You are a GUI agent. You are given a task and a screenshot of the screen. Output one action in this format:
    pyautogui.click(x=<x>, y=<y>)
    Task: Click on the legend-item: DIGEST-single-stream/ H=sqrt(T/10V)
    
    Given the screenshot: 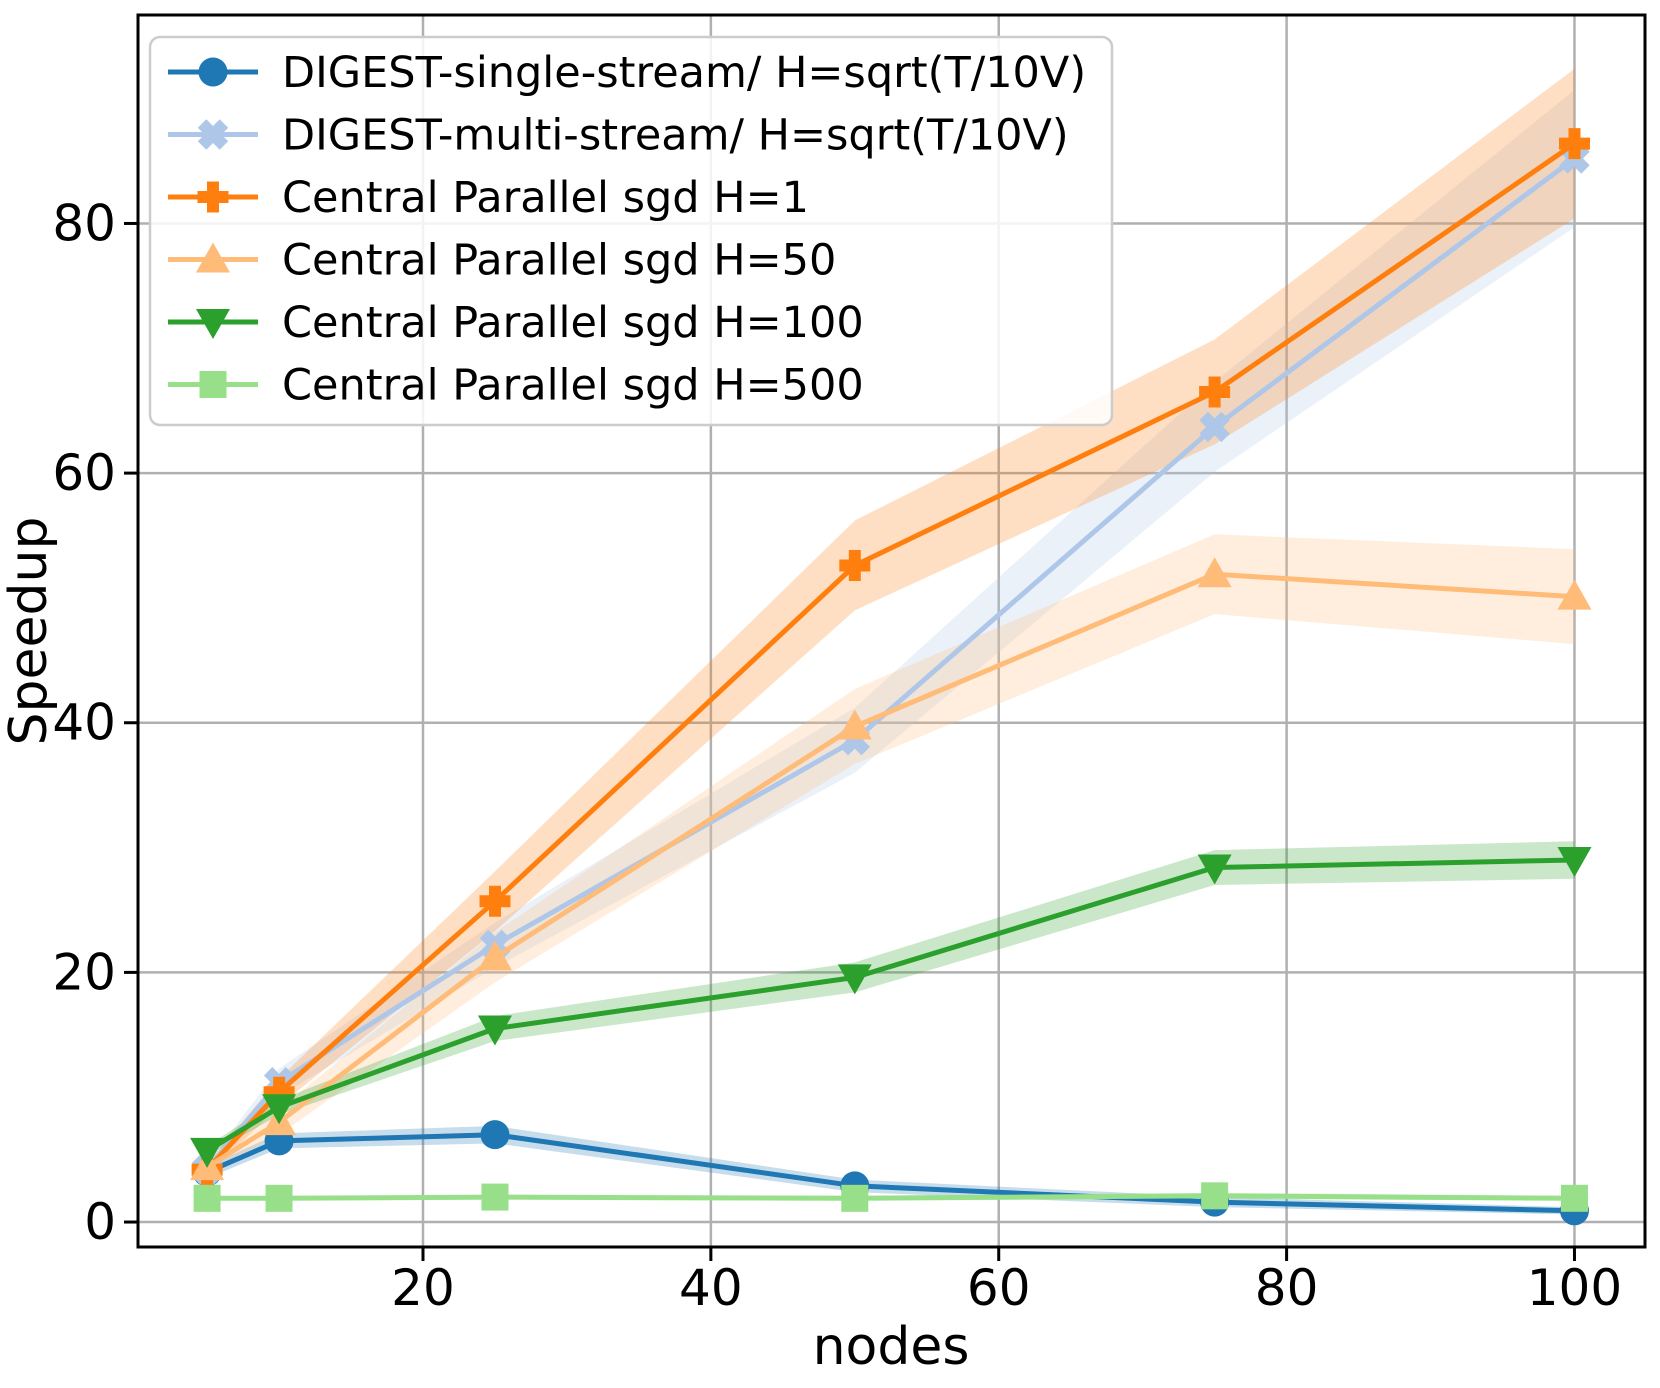 What is the action you would take?
    pyautogui.click(x=627, y=73)
    